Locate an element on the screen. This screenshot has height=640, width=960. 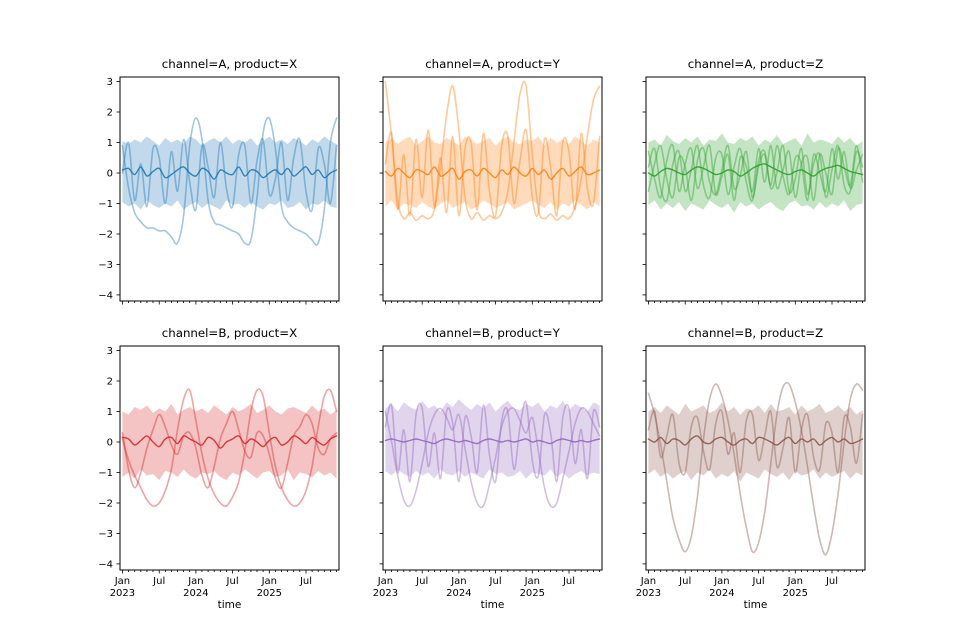
subplot-0: 3 2 1 0 −1 −2 −3 −4 is located at coordinates (219, 190).